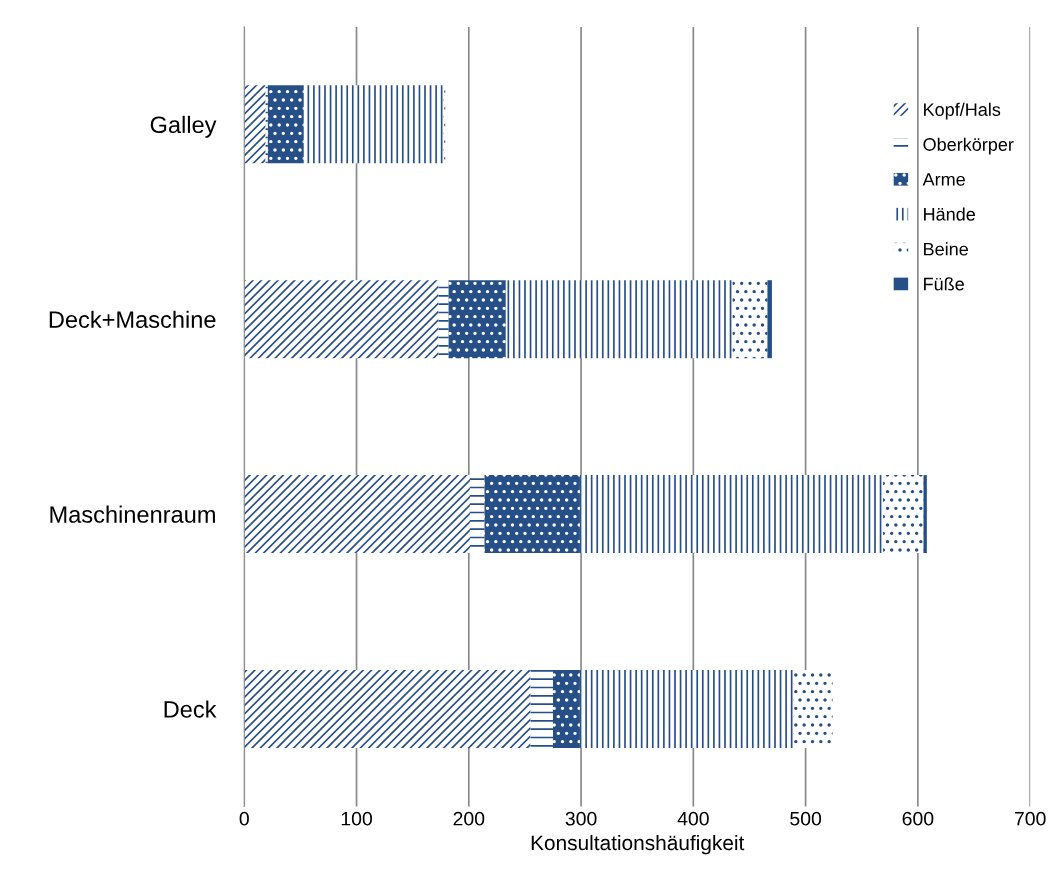 Image resolution: width=1062 pixels, height=896 pixels. What do you see at coordinates (183, 126) in the screenshot?
I see `y-tick-label: Galley` at bounding box center [183, 126].